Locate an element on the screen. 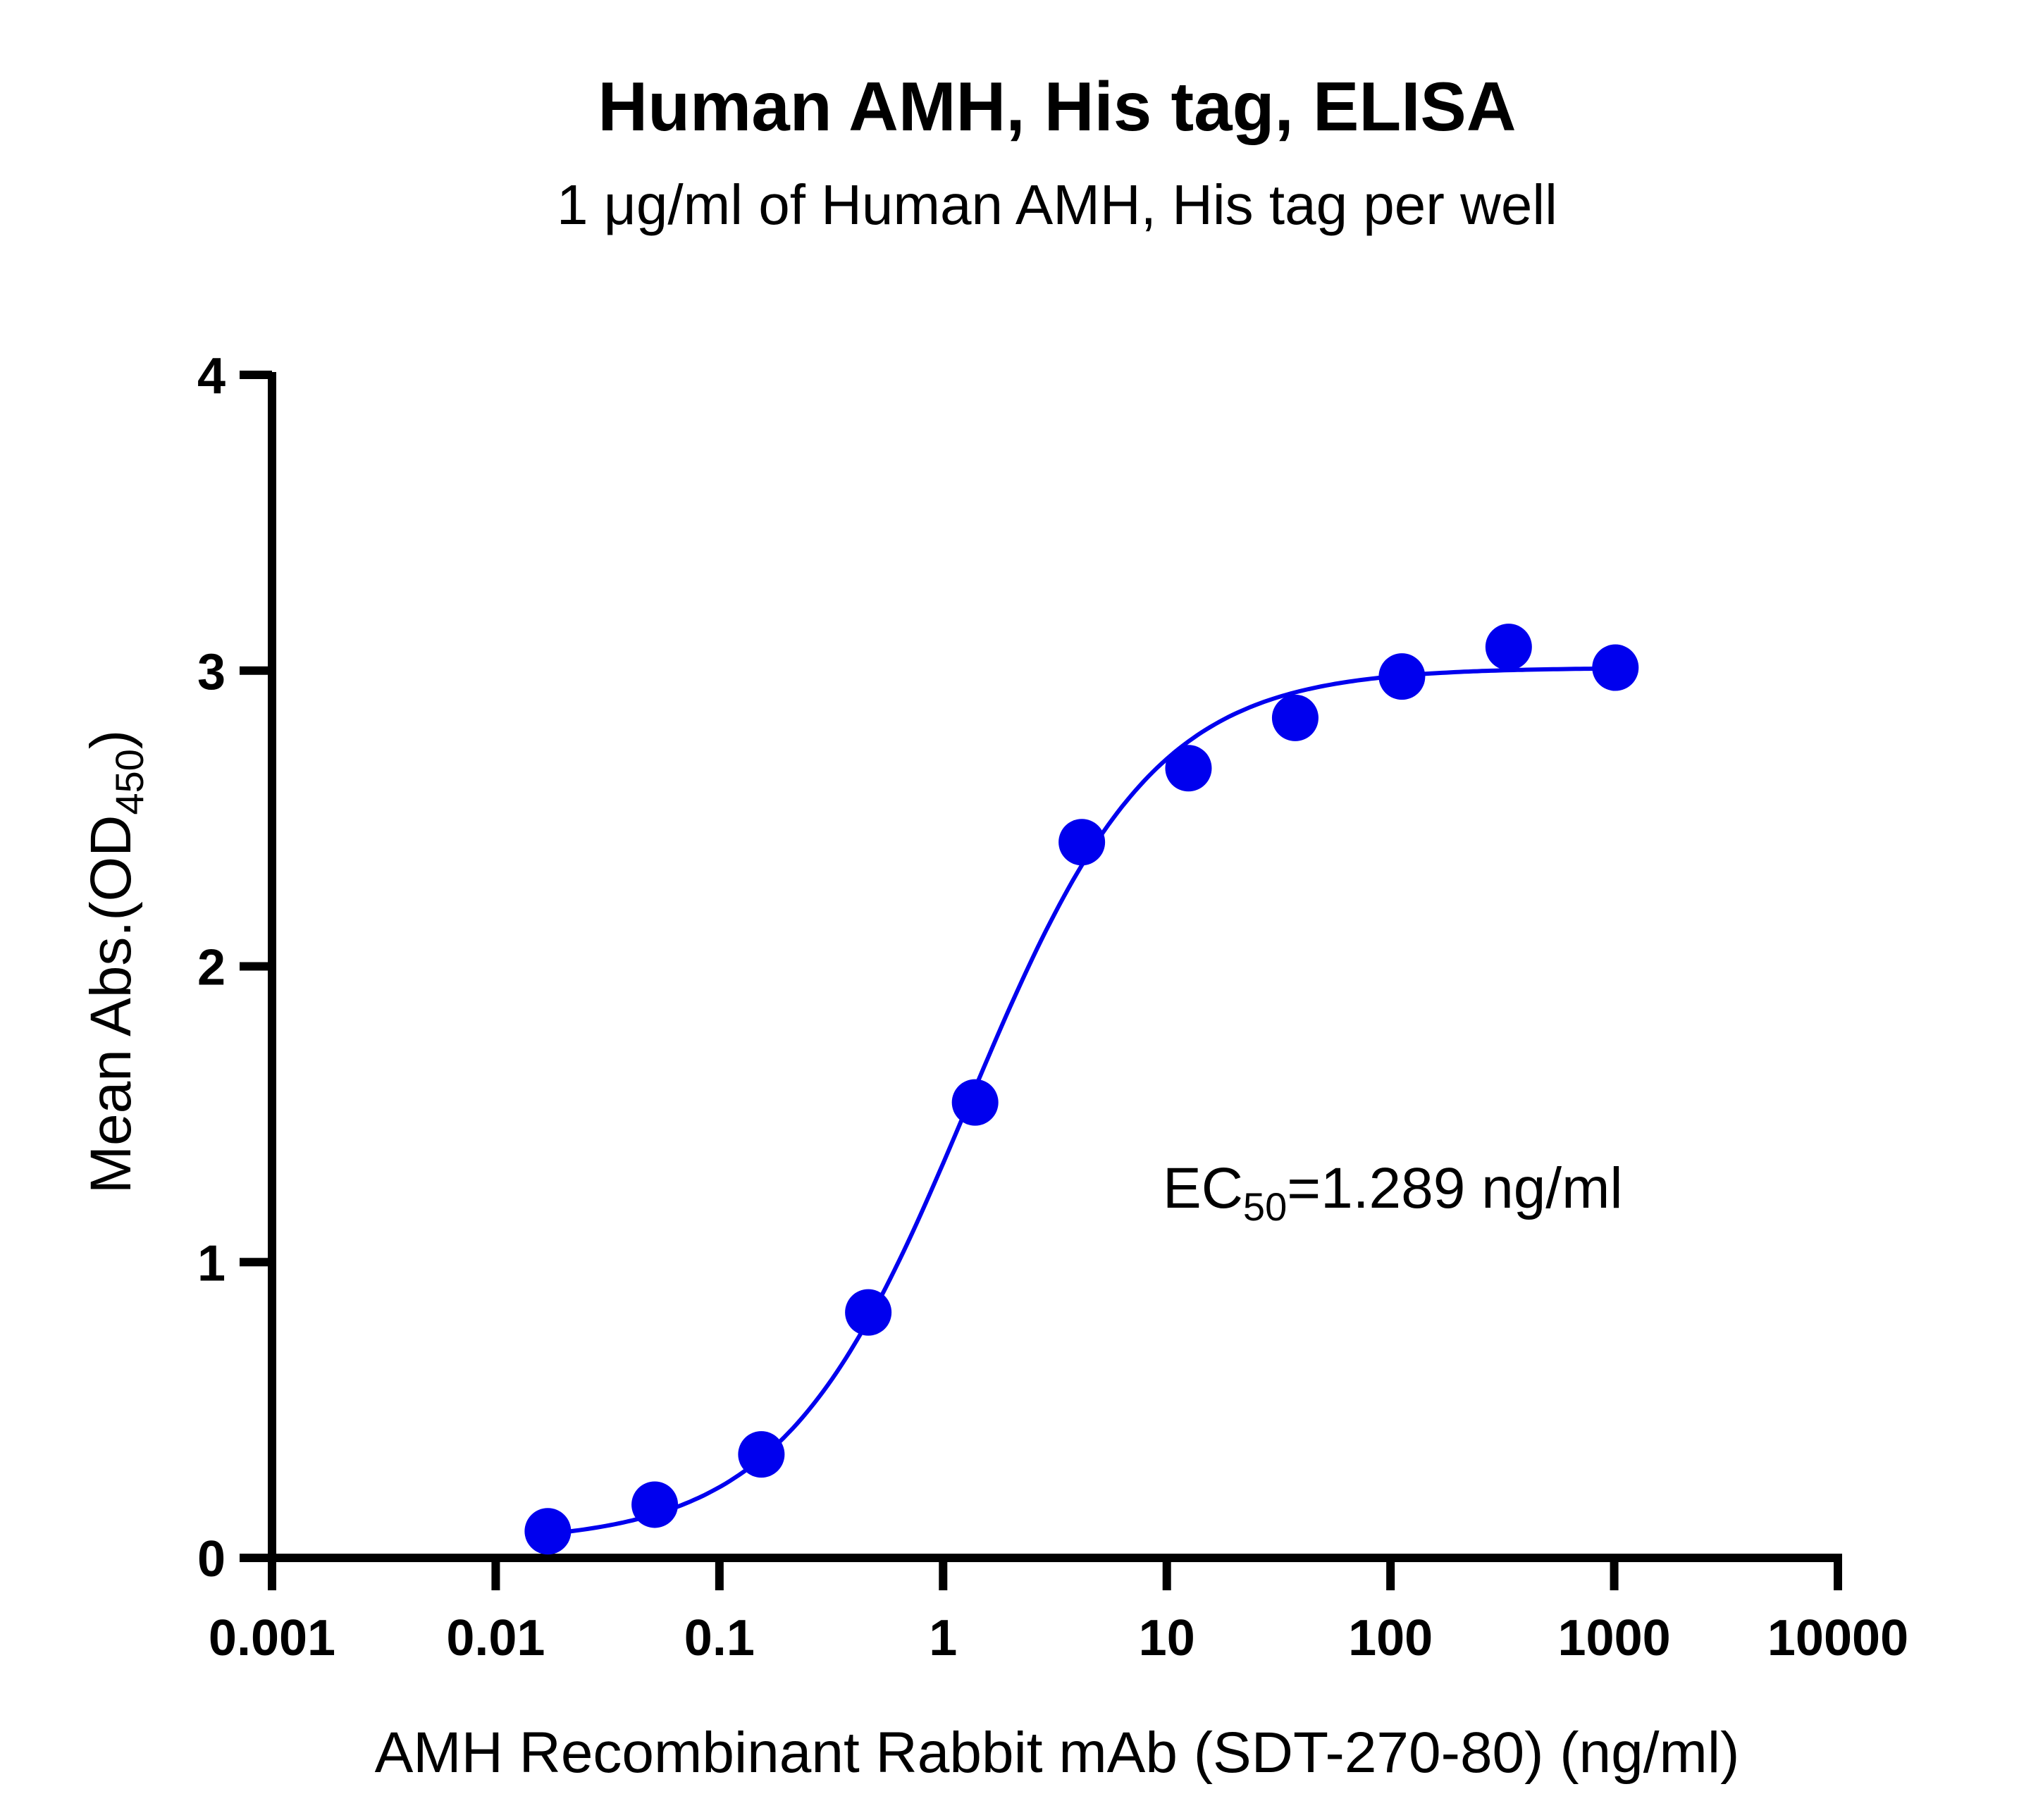 The image size is (2019, 1820). ec50-label-main: EC is located at coordinates (1203, 1188).